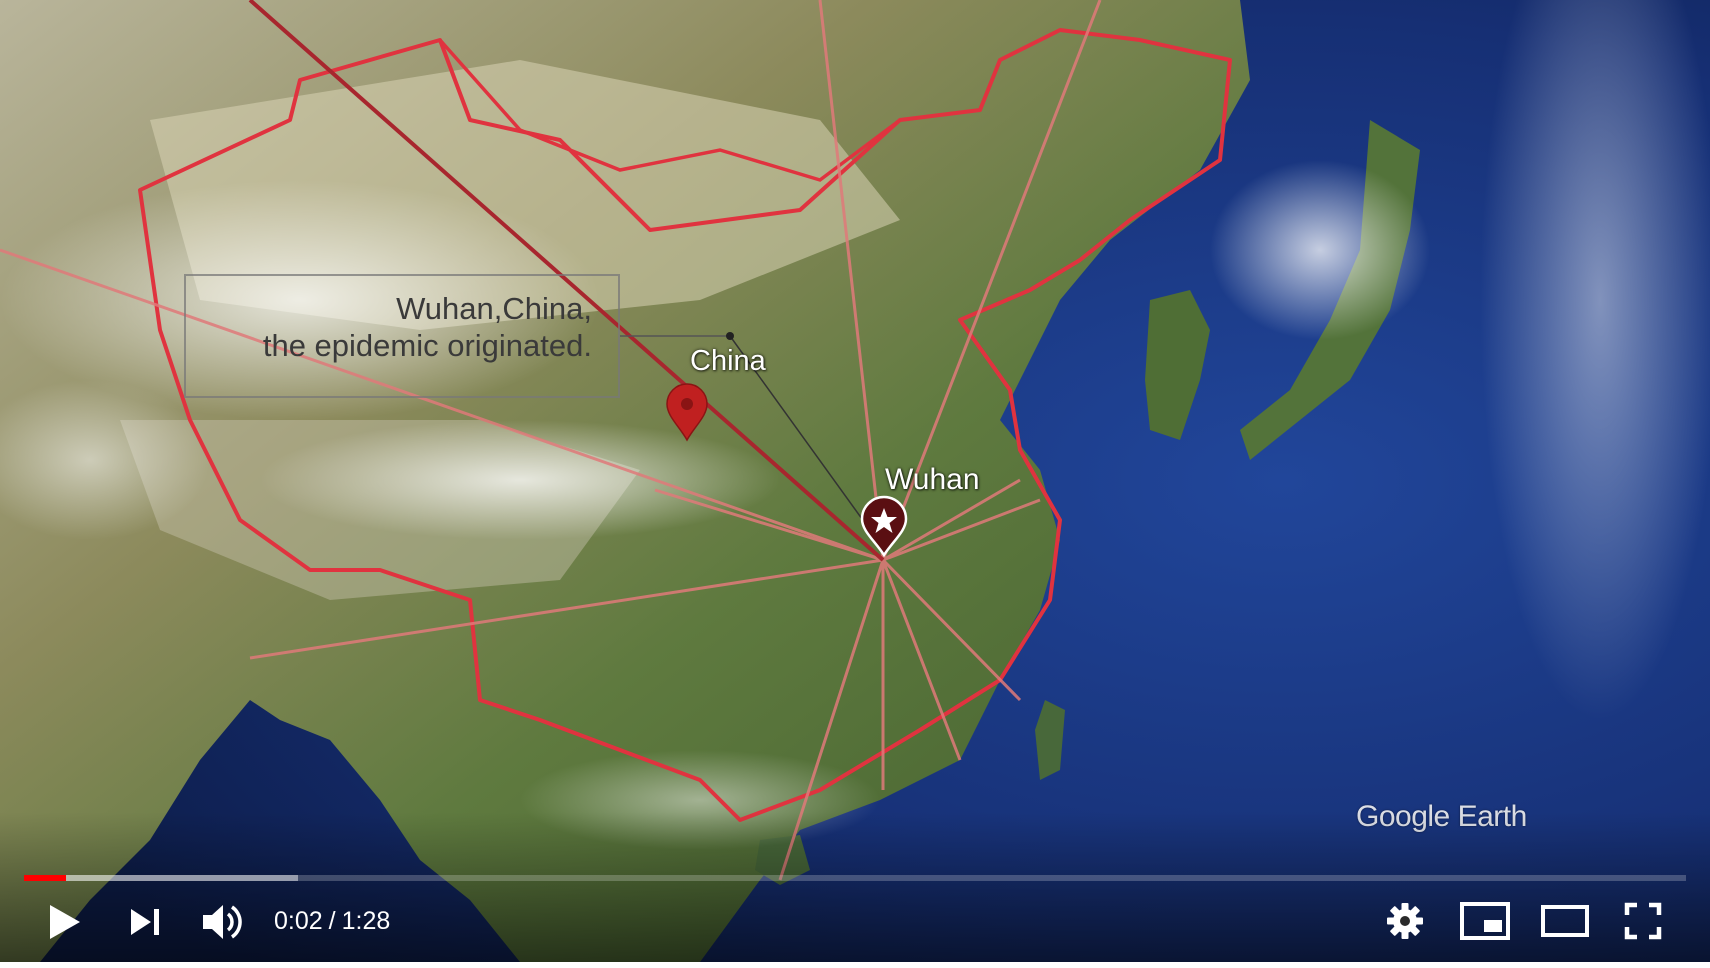 This screenshot has width=1710, height=968. I want to click on settings-button, so click(1405, 921).